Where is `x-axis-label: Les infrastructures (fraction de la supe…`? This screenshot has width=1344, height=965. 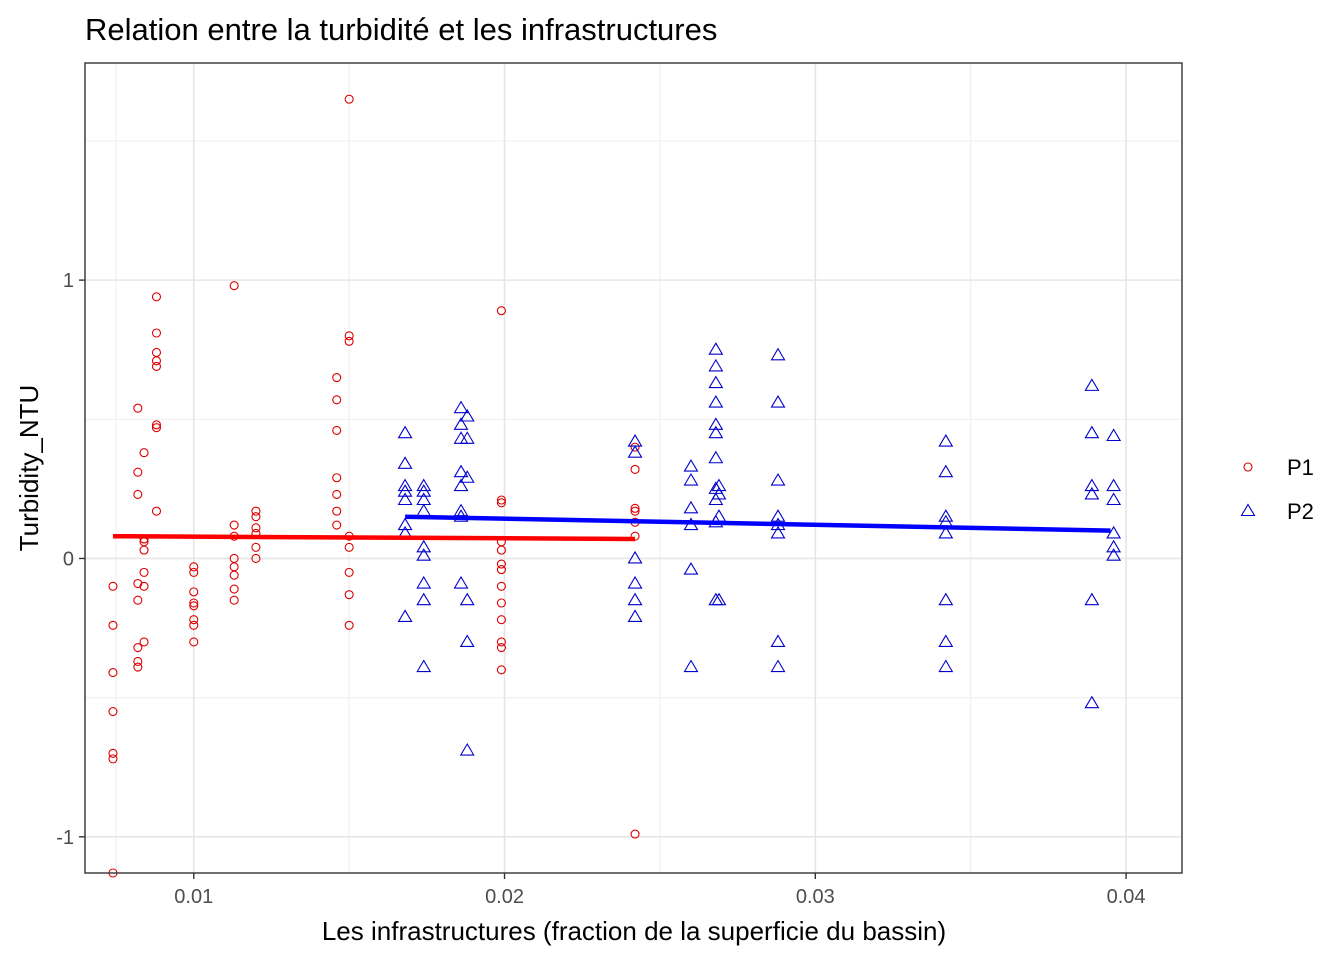
x-axis-label: Les infrastructures (fraction de la supe… is located at coordinates (634, 931).